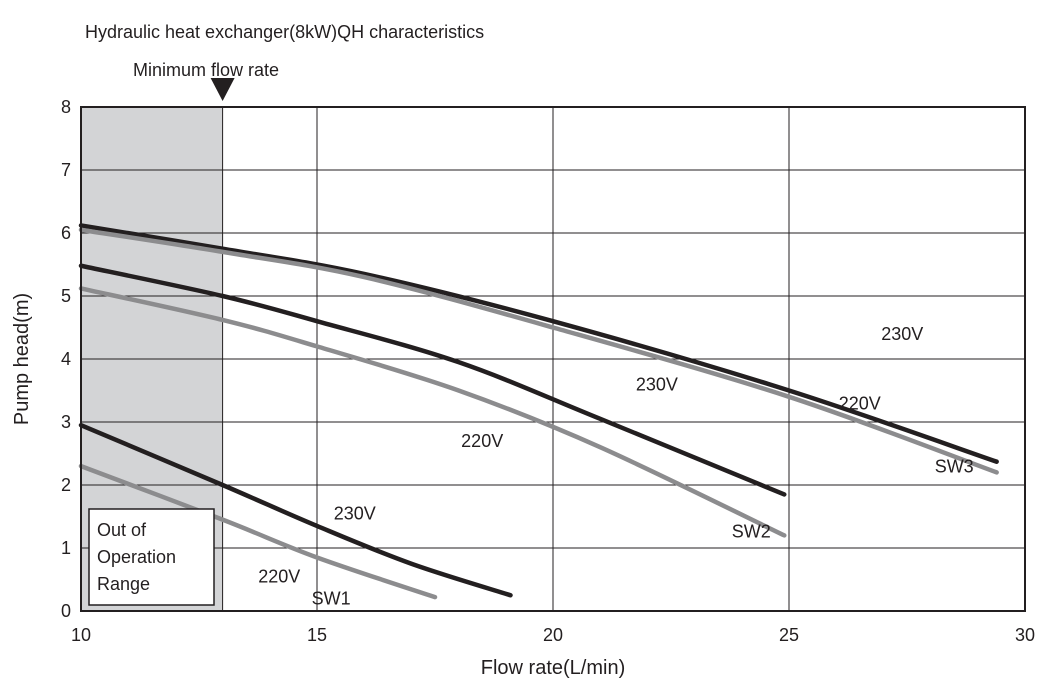  What do you see at coordinates (222, 89) in the screenshot?
I see `minimum-flow-marker` at bounding box center [222, 89].